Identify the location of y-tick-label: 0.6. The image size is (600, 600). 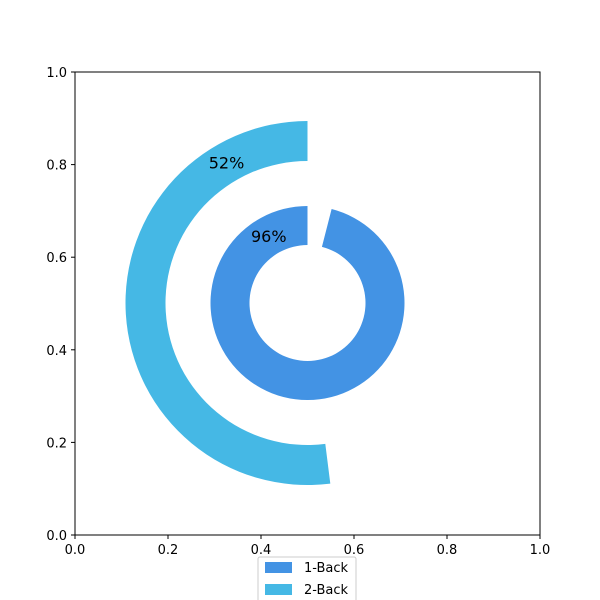
(56, 258).